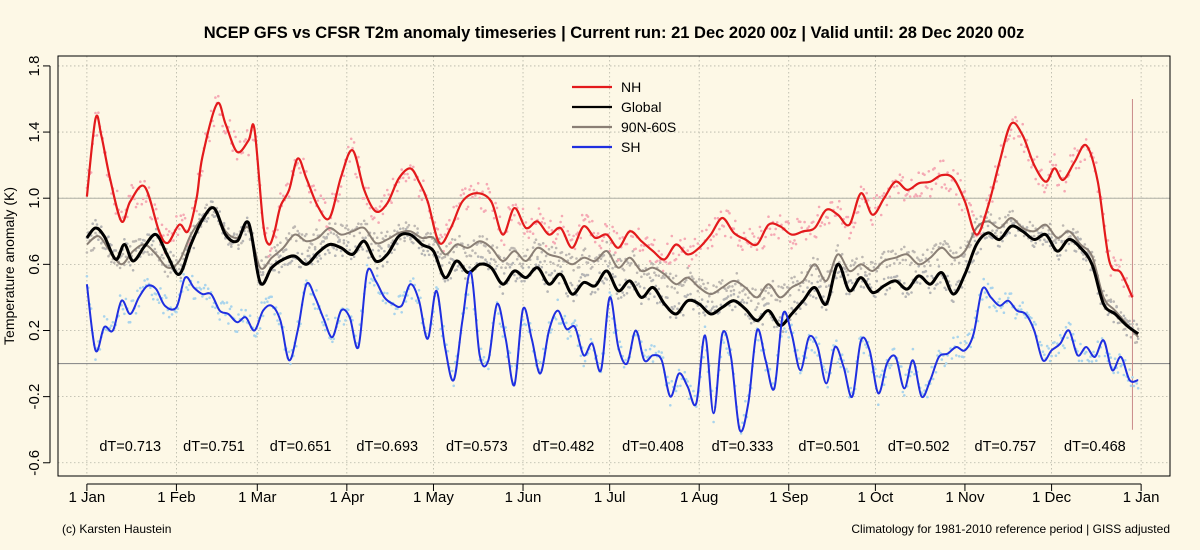 The height and width of the screenshot is (550, 1200). Describe the element at coordinates (433, 497) in the screenshot. I see `x-tick-label: 1 May` at that location.